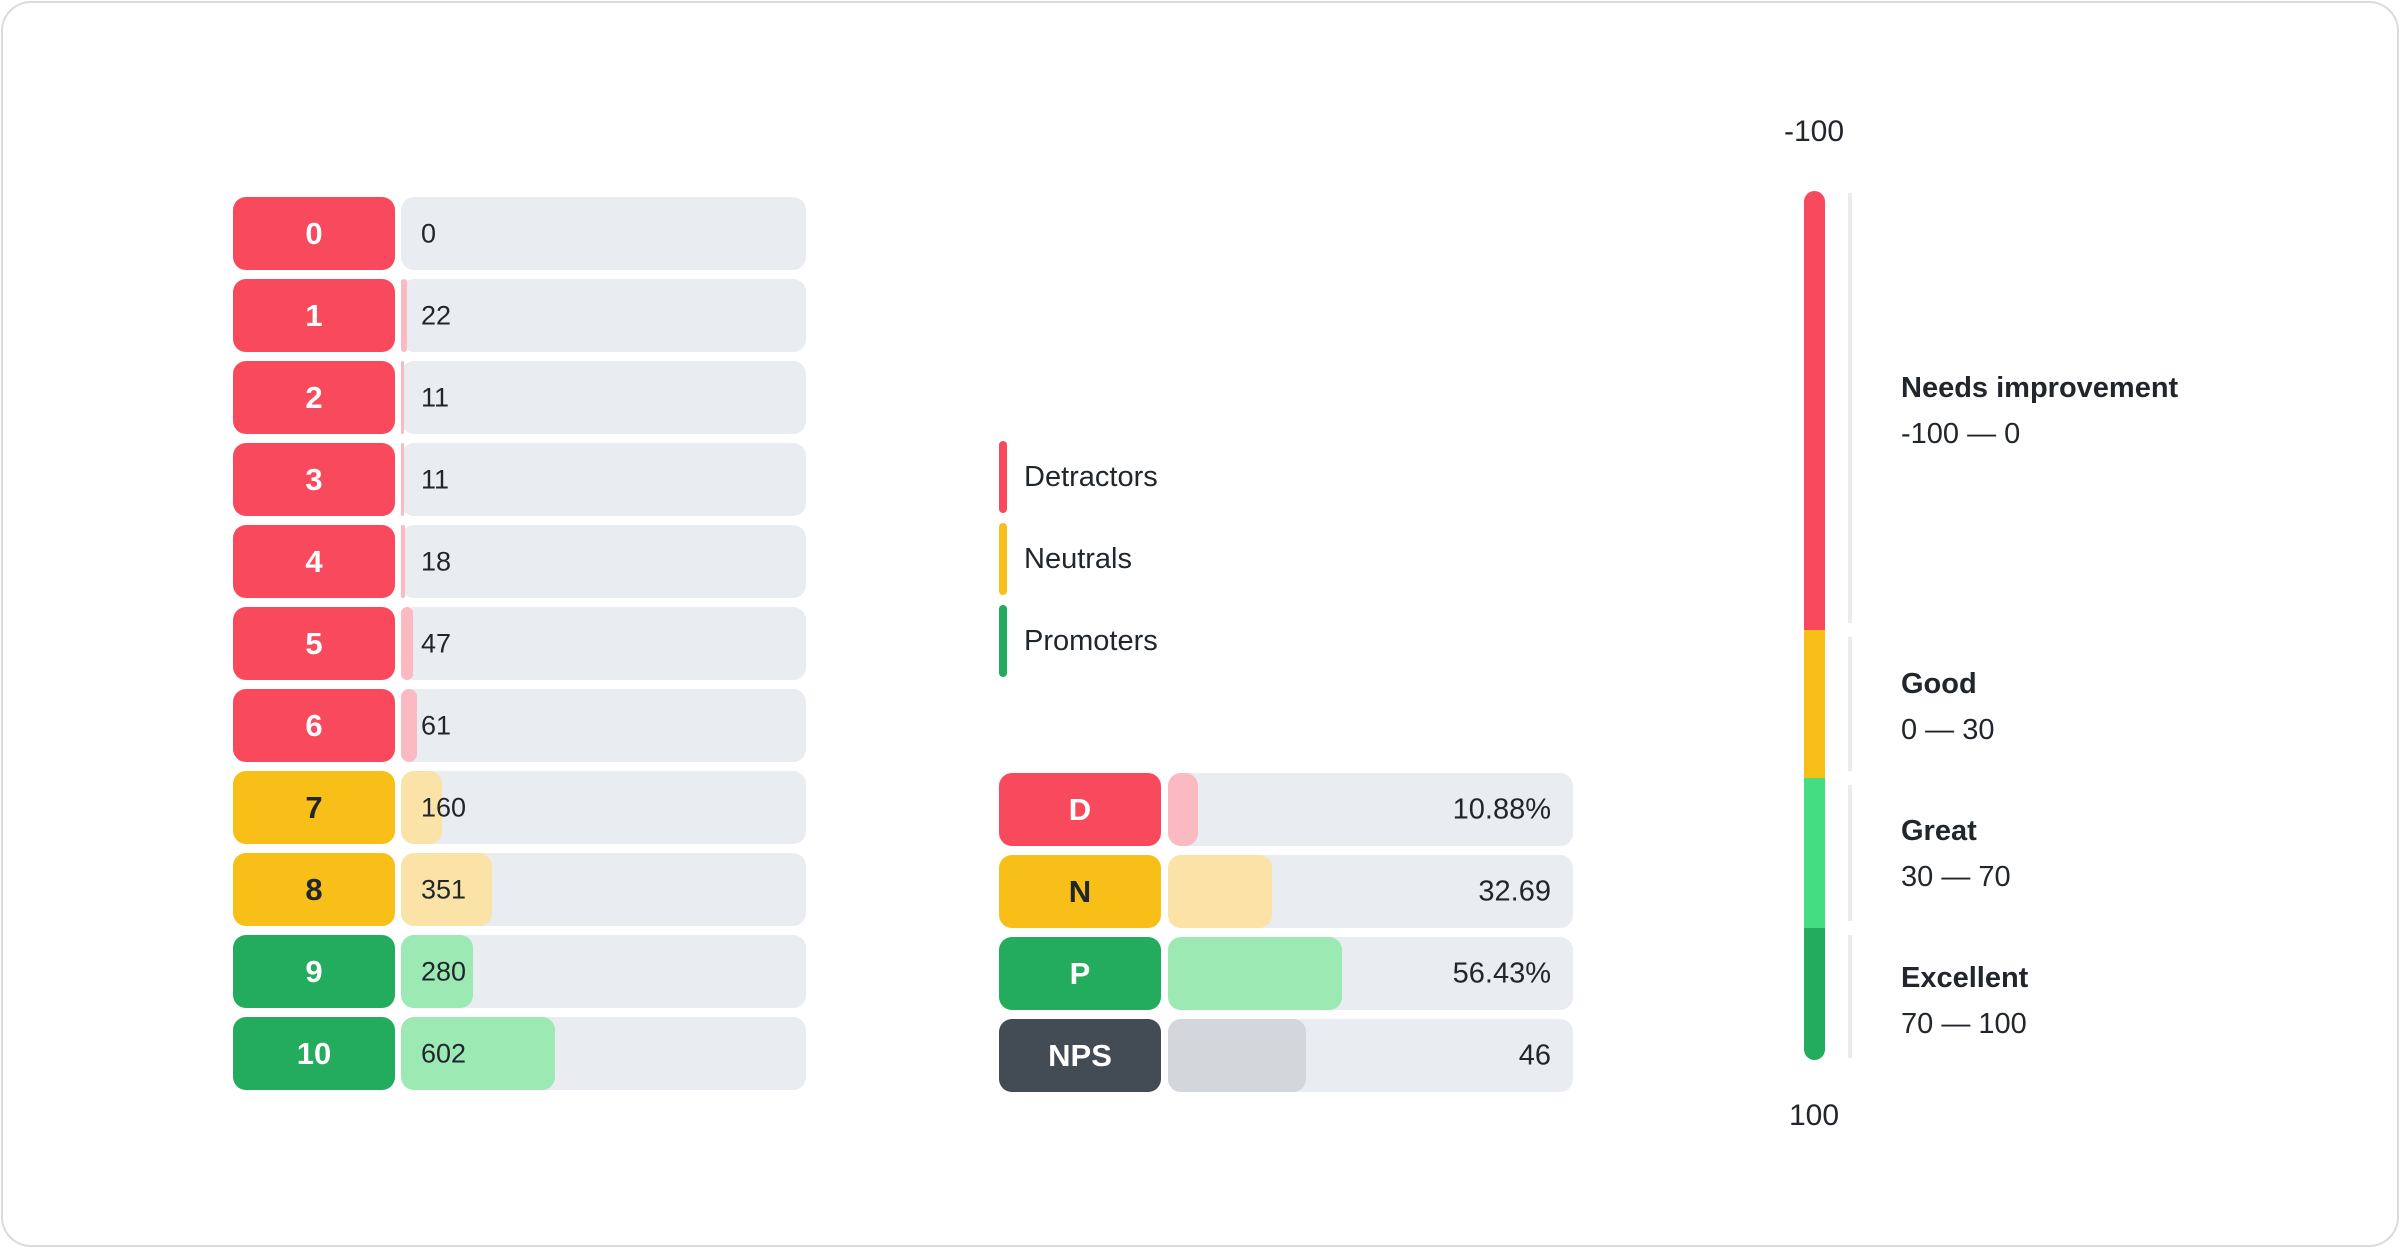 Image resolution: width=2400 pixels, height=1256 pixels. What do you see at coordinates (436, 315) in the screenshot?
I see `score-count: 22` at bounding box center [436, 315].